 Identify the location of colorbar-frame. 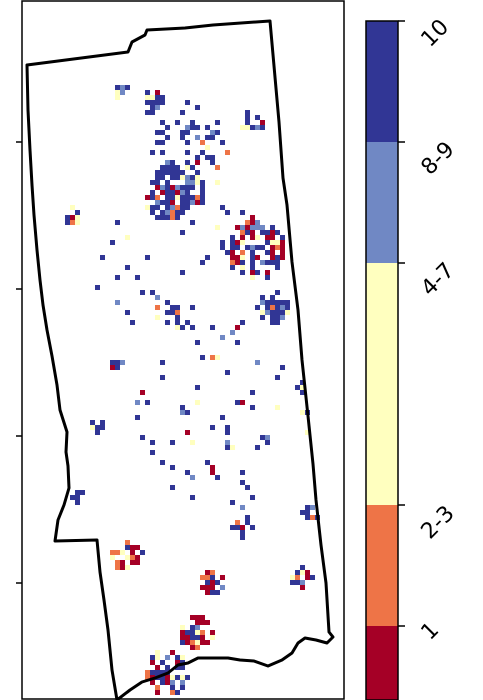
(382, 360).